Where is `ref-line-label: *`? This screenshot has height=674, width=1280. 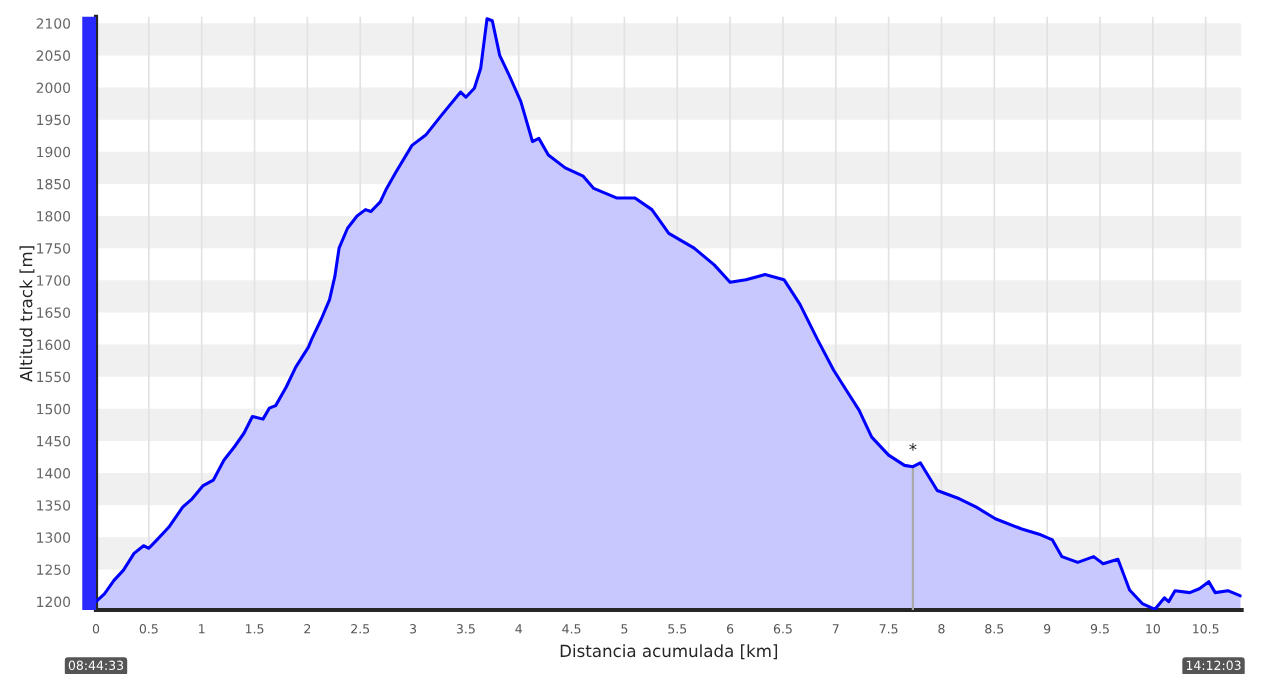
ref-line-label: * is located at coordinates (913, 447).